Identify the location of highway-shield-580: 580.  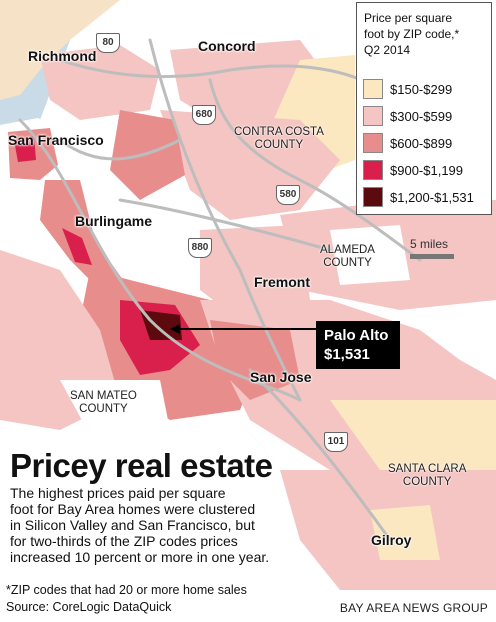
(288, 195).